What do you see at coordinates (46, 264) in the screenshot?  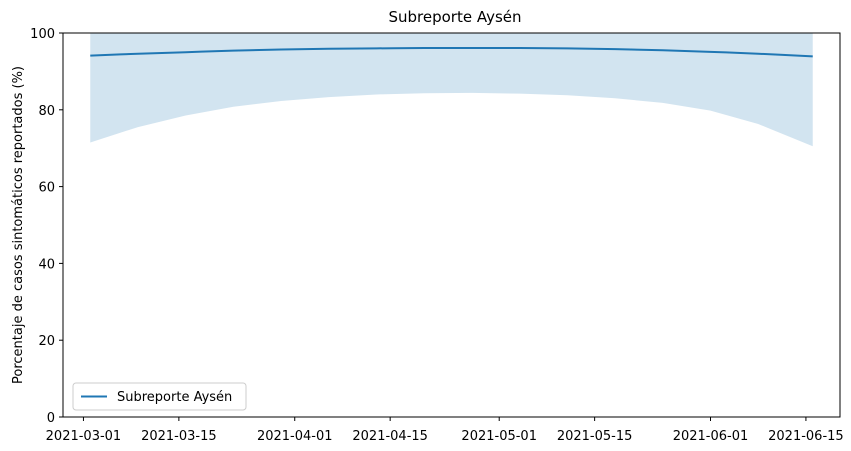 I see `y-tick-label: 40` at bounding box center [46, 264].